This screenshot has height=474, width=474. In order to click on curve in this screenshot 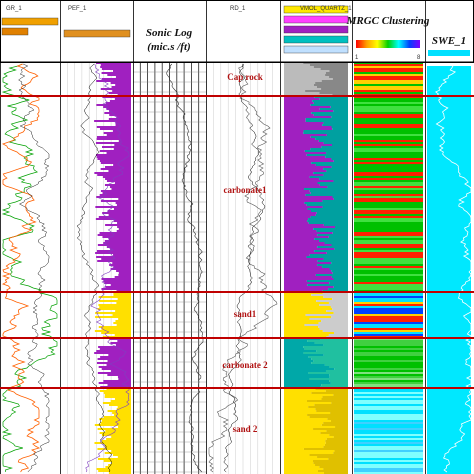, I will do `click(244, 268)`.